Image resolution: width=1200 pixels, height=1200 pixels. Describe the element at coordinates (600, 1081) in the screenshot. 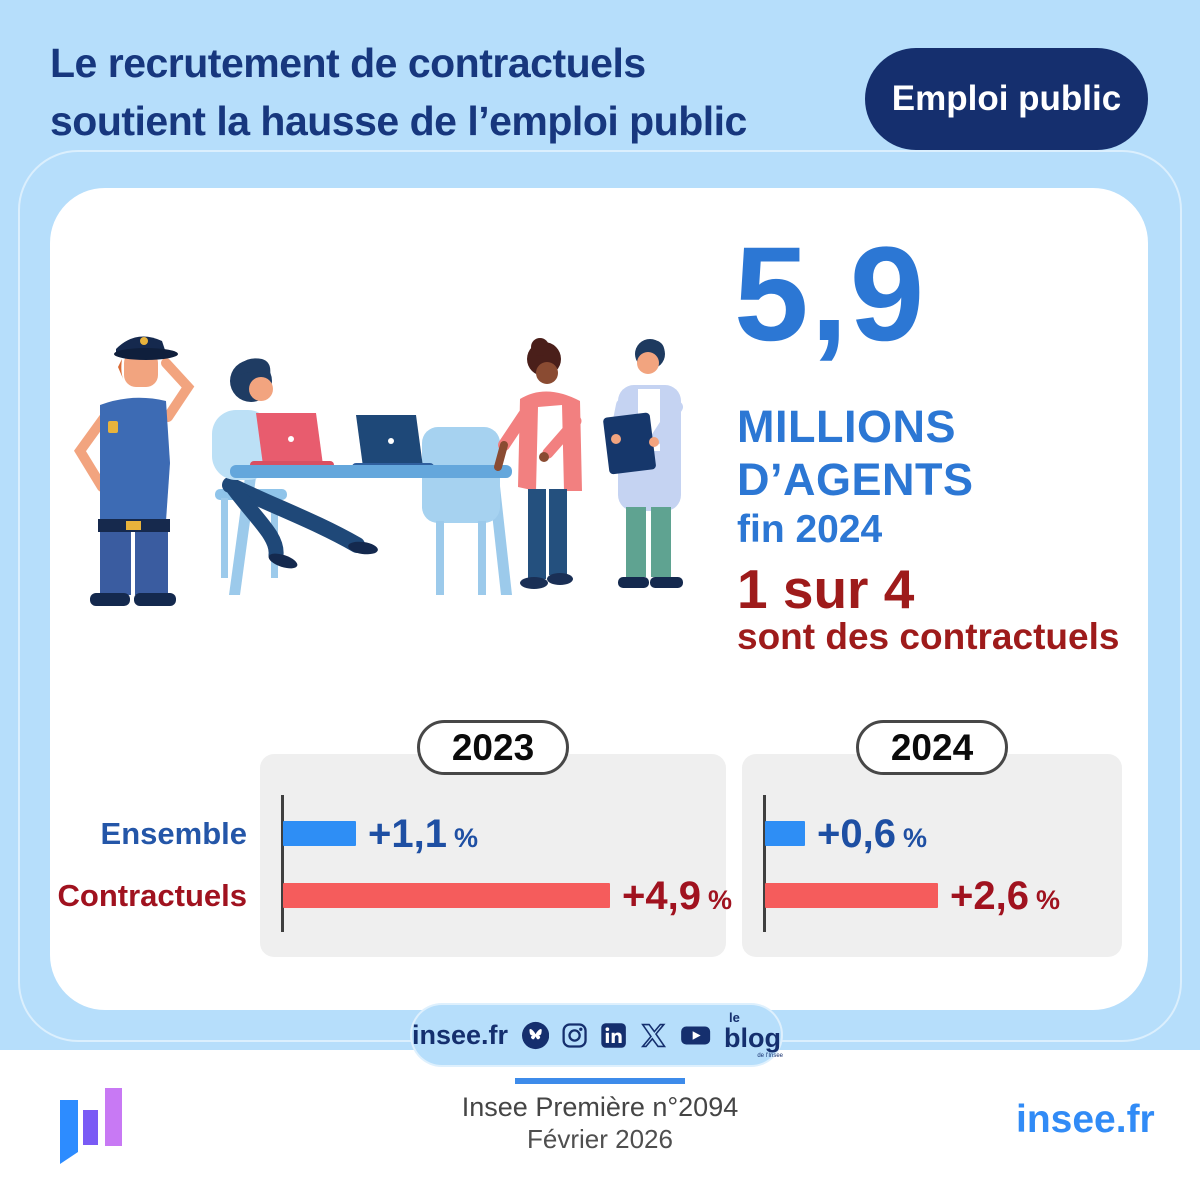

I see `footer-divider` at that location.